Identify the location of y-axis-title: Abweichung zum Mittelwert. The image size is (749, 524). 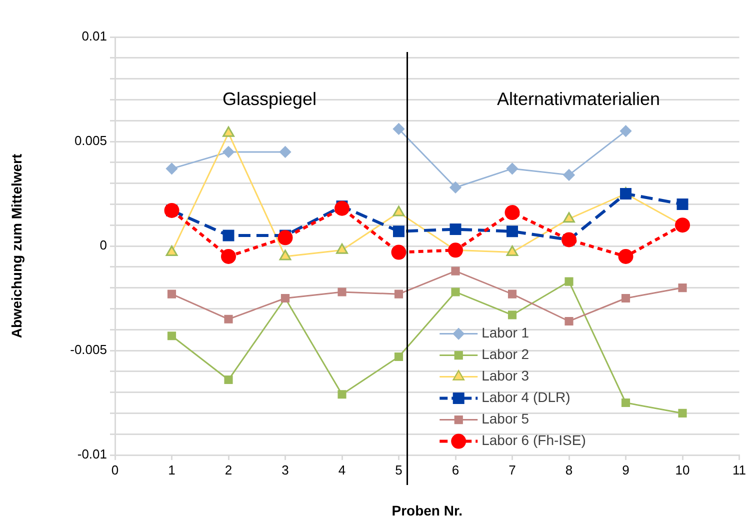
(16, 245).